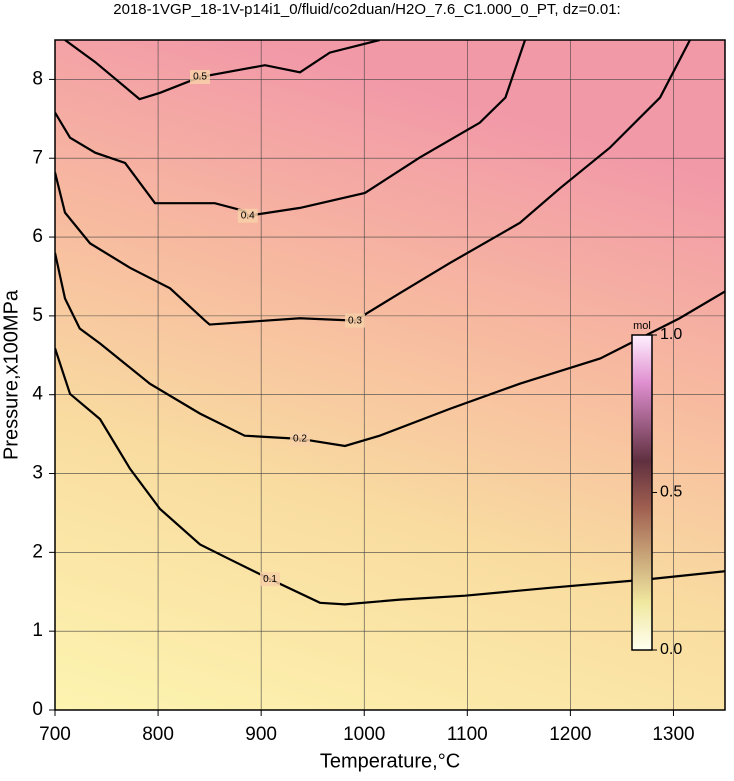 The width and height of the screenshot is (734, 781). I want to click on contour-label: 0.4, so click(248, 215).